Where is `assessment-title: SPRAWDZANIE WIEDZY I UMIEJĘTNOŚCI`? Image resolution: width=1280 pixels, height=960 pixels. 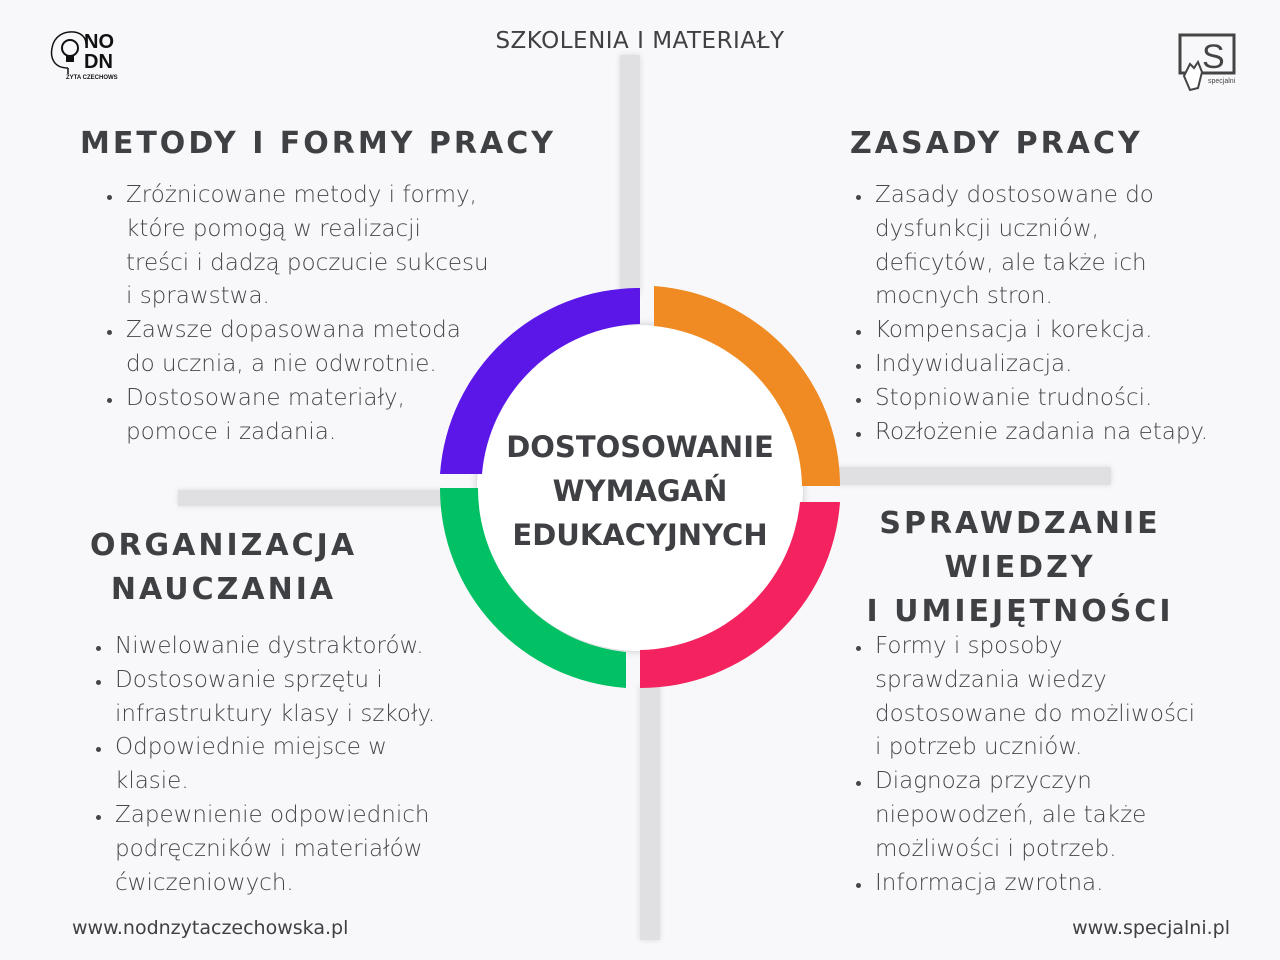
assessment-title: SPRAWDZANIE WIEDZY I UMIEJĘTNOŚCI is located at coordinates (1020, 567).